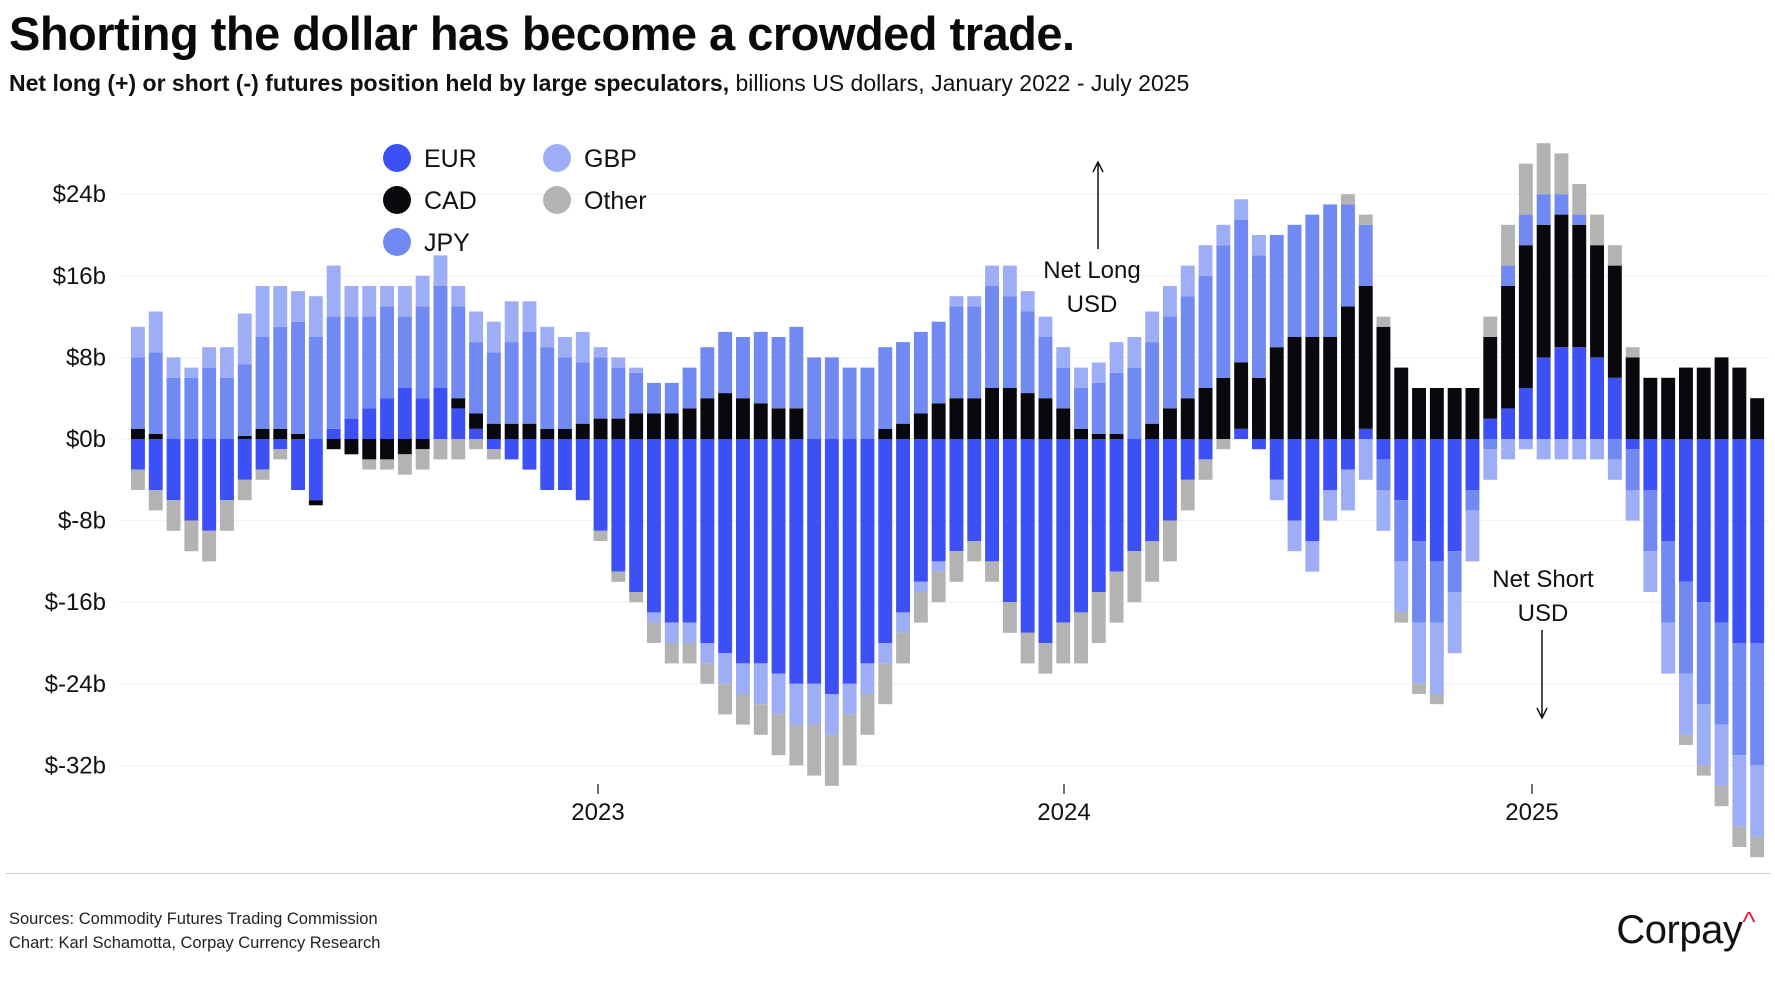 Image resolution: width=1775 pixels, height=1000 pixels. I want to click on legend-swatch-gbp, so click(557, 158).